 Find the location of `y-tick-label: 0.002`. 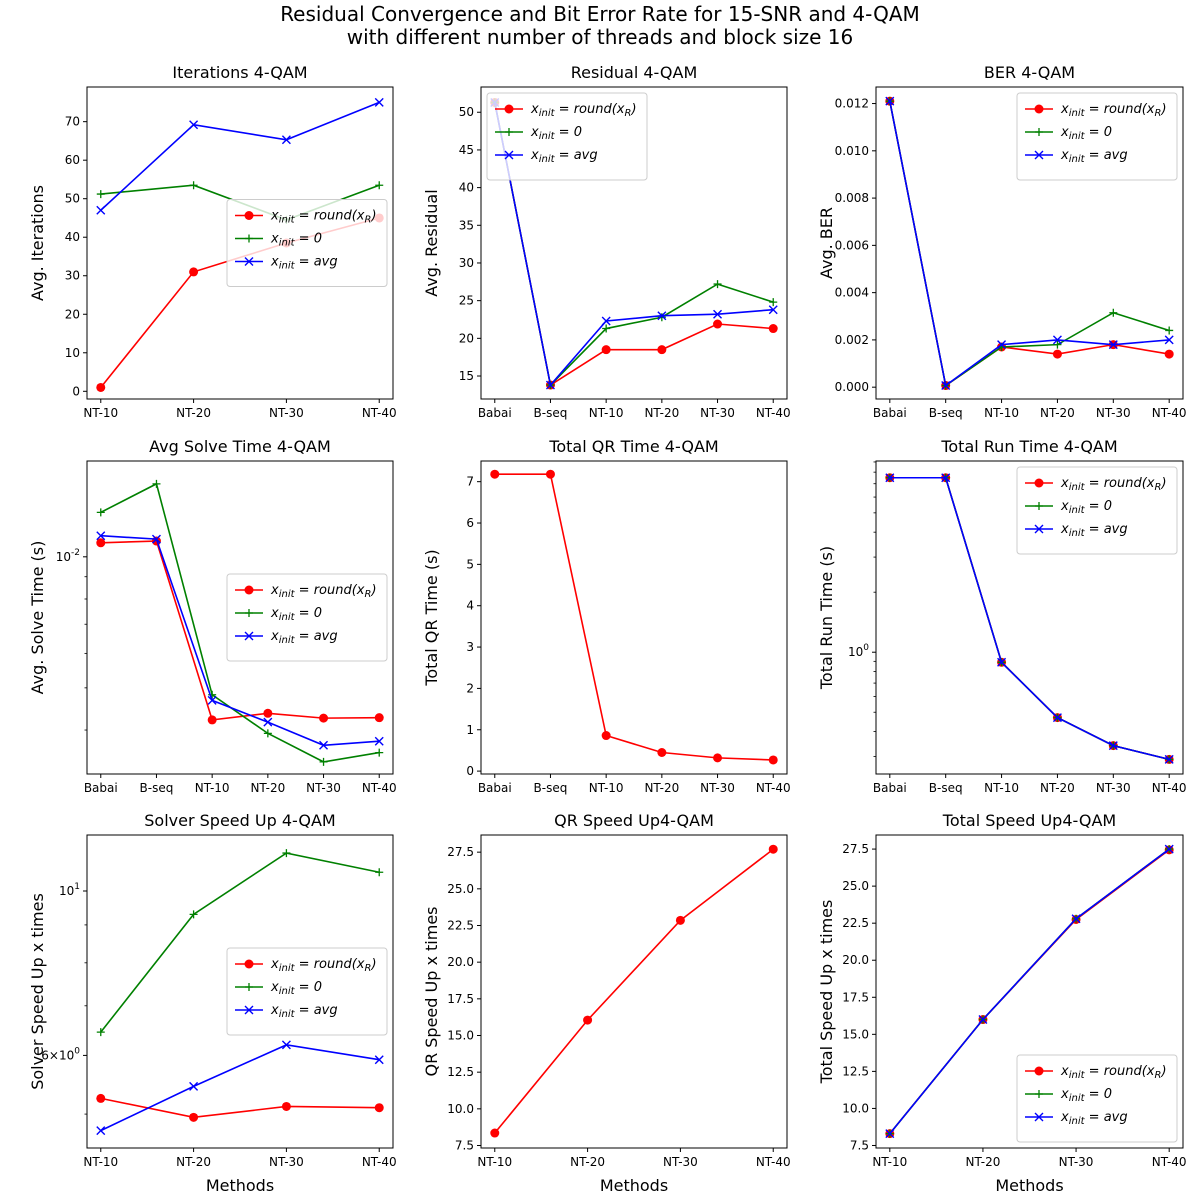

y-tick-label: 0.002 is located at coordinates (852, 340).